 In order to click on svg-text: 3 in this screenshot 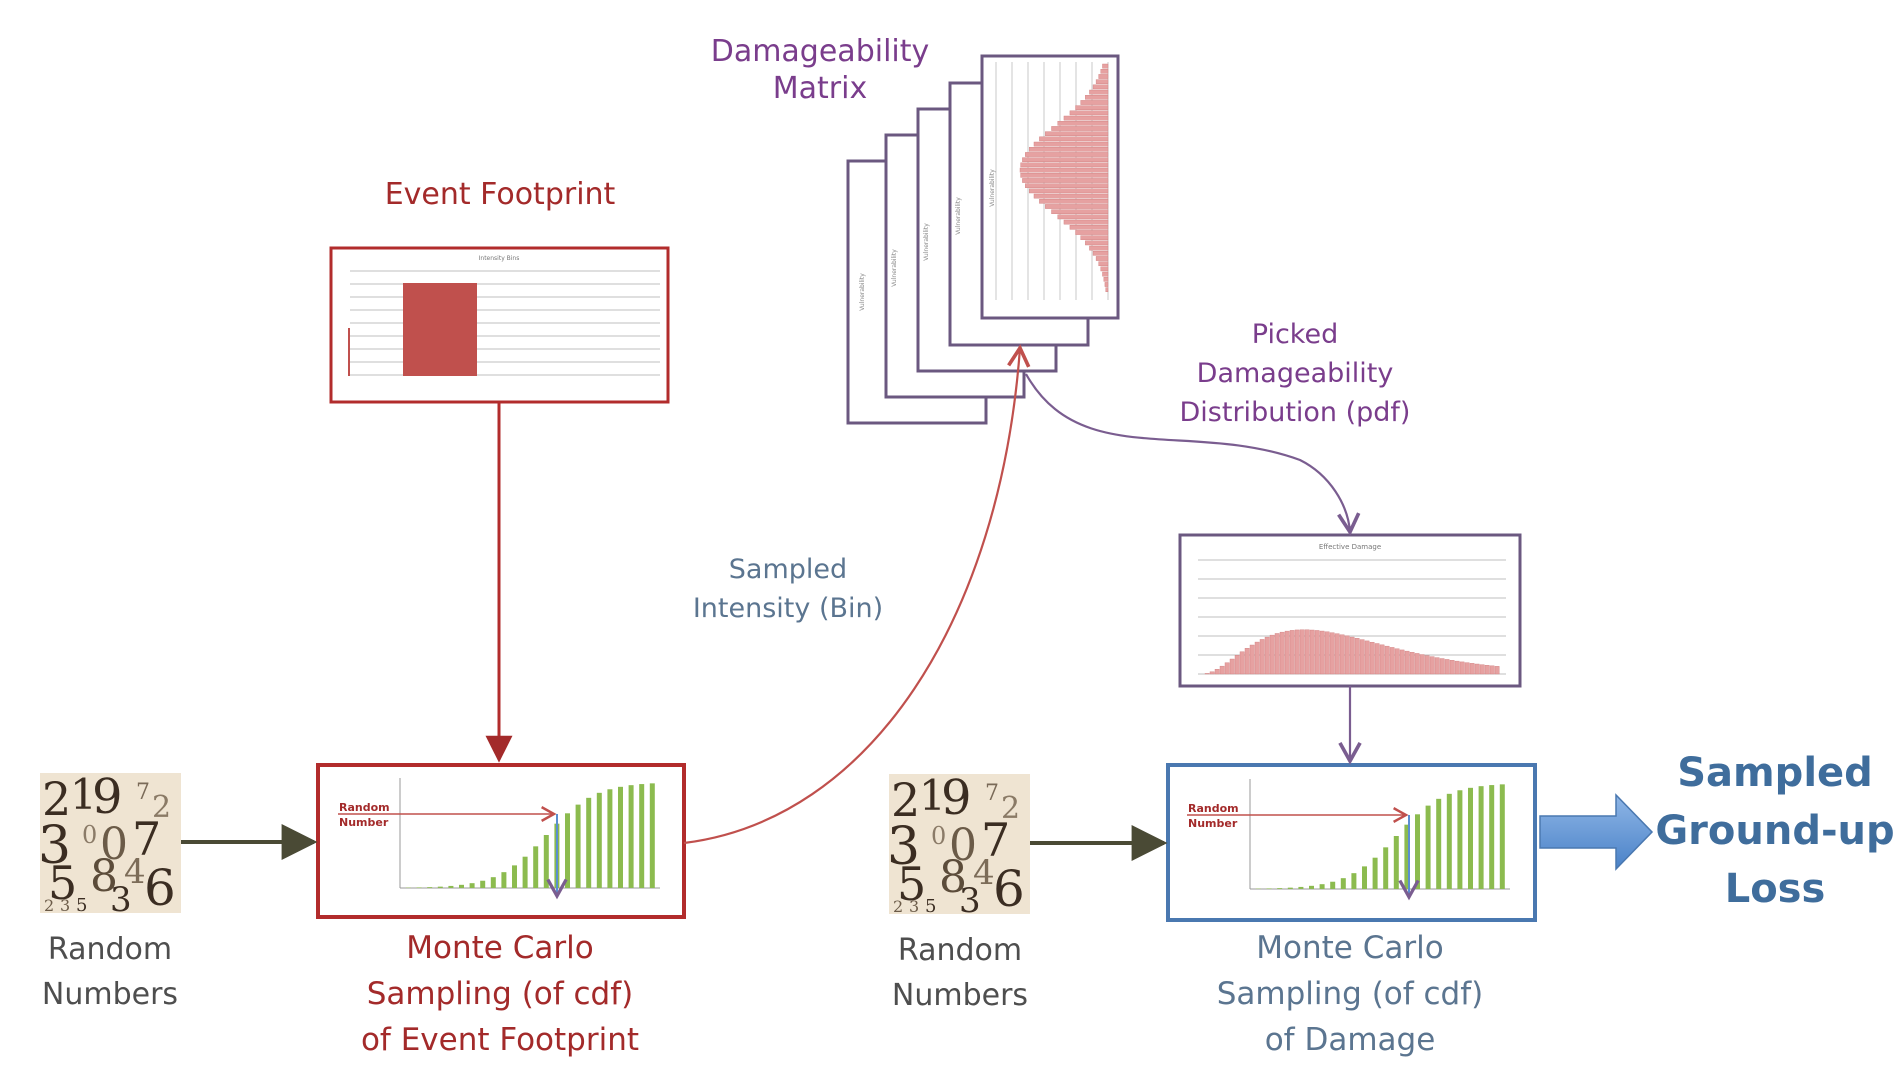, I will do `click(903, 847)`.